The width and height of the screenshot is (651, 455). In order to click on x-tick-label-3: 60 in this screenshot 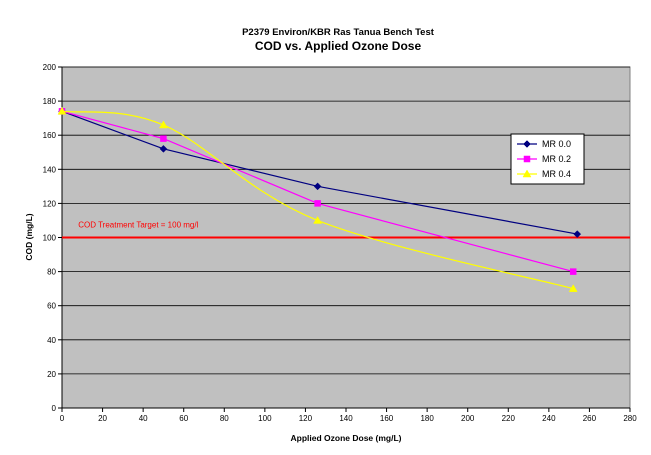, I will do `click(183, 418)`.